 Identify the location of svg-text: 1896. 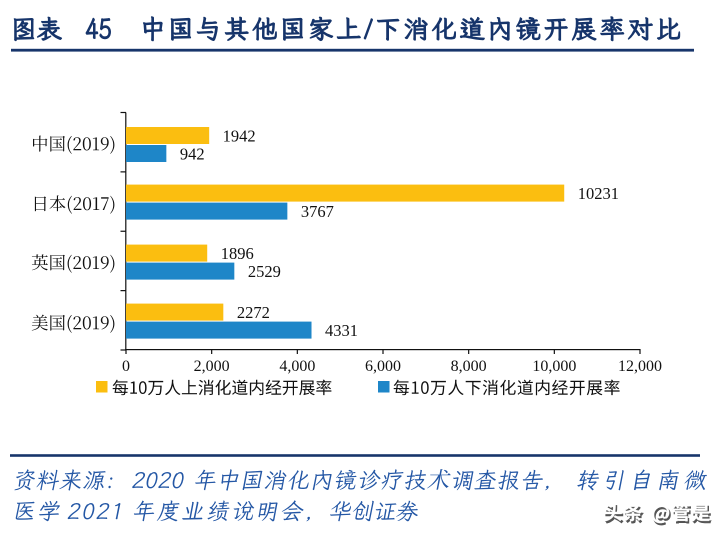
(237, 253).